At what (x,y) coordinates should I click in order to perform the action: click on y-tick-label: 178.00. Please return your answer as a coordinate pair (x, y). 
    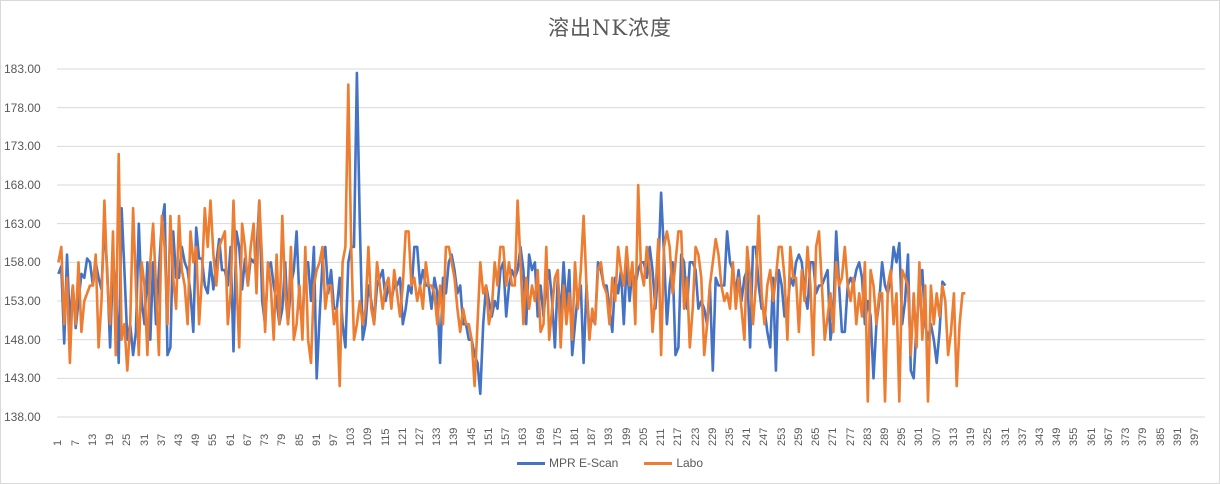
    Looking at the image, I should click on (22, 107).